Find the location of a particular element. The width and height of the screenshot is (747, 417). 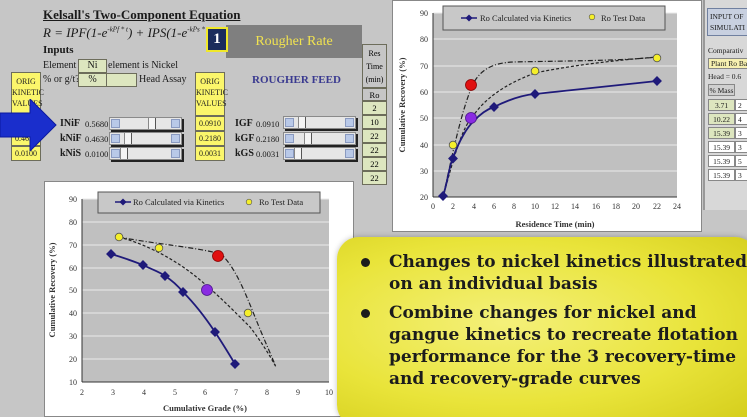

mass-cell: 10.22 is located at coordinates (721, 119).